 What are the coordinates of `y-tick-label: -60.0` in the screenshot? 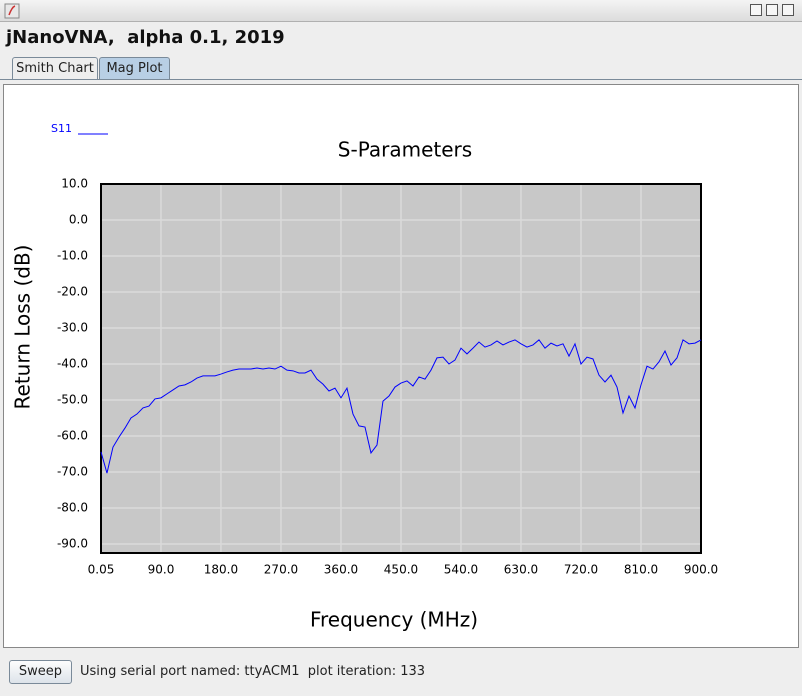 It's located at (72, 436).